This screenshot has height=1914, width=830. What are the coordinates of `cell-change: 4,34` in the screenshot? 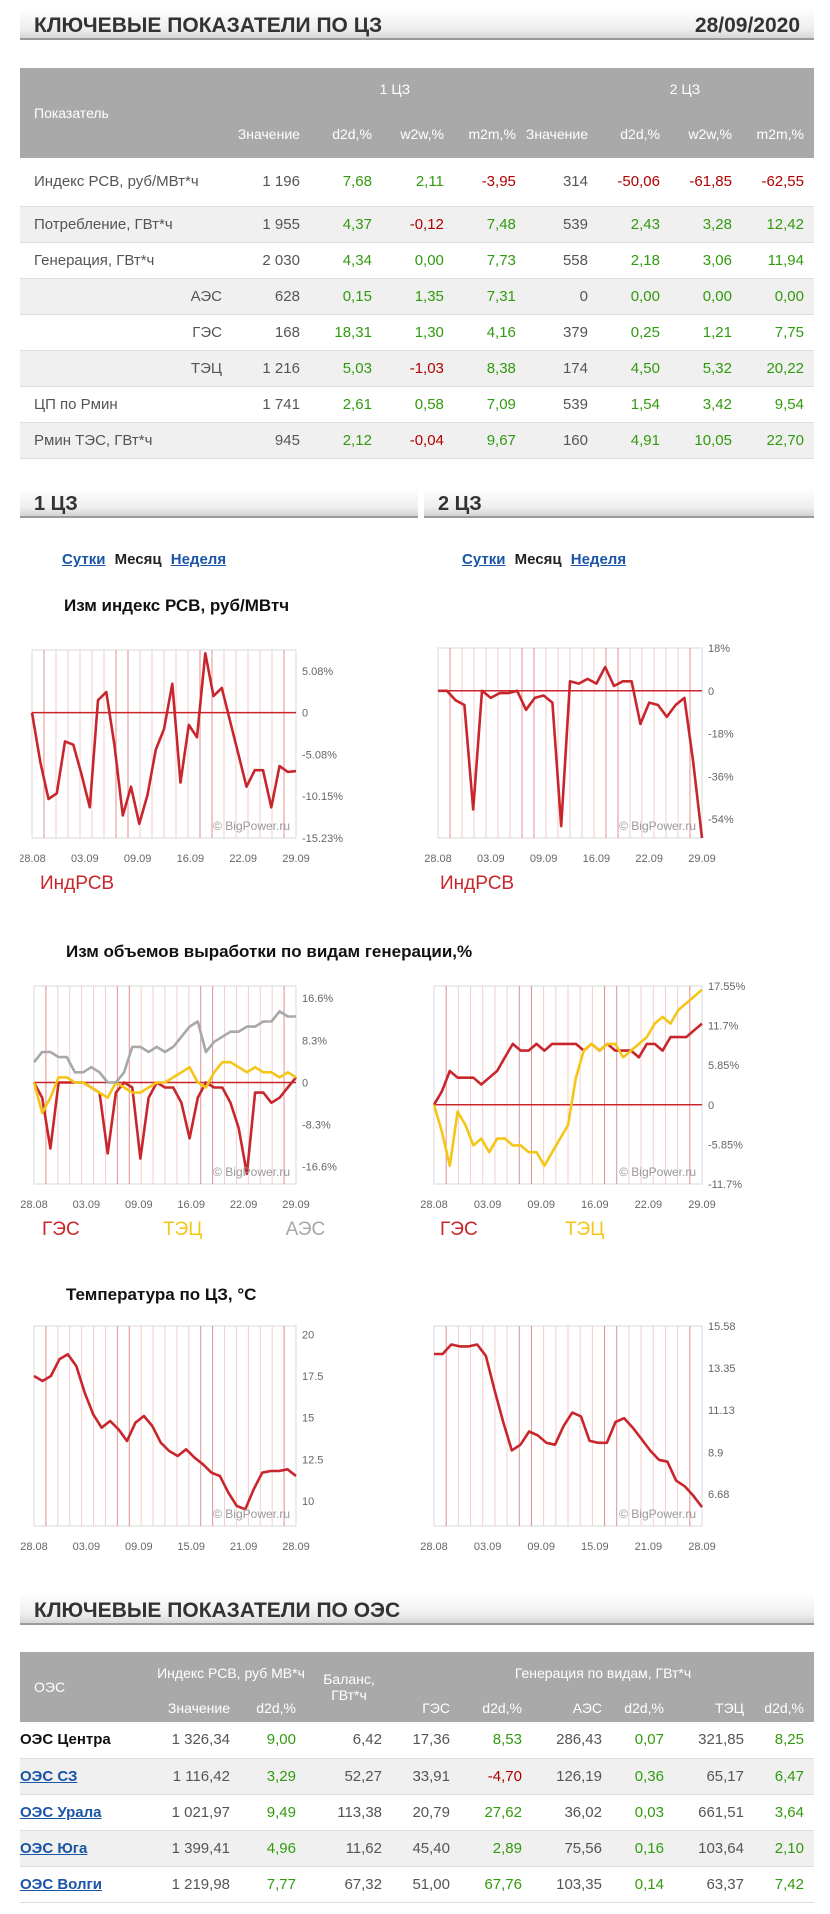 It's located at (345, 260).